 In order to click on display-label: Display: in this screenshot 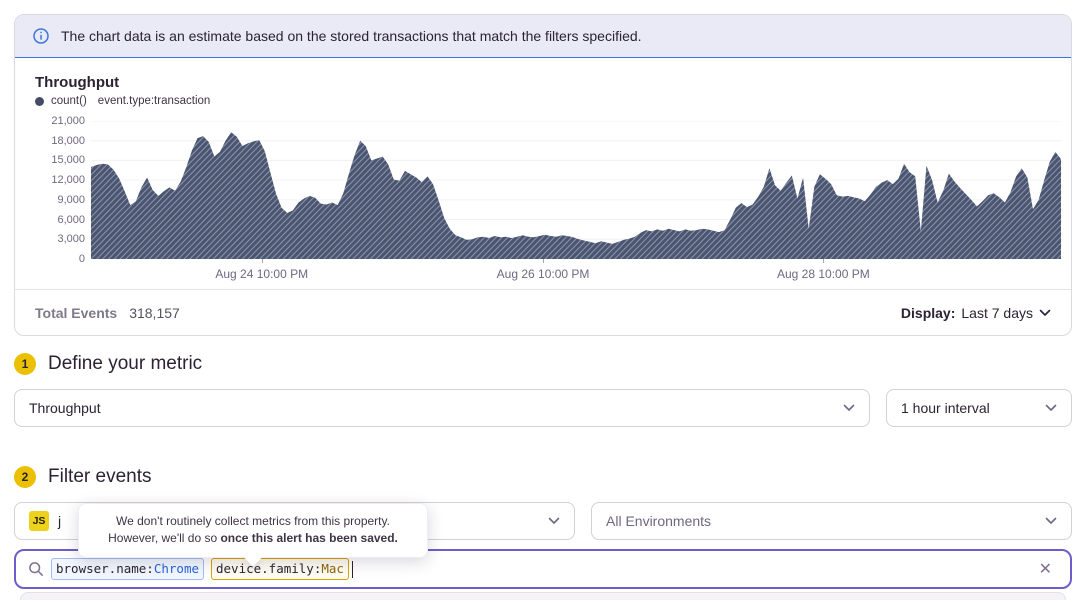, I will do `click(928, 312)`.